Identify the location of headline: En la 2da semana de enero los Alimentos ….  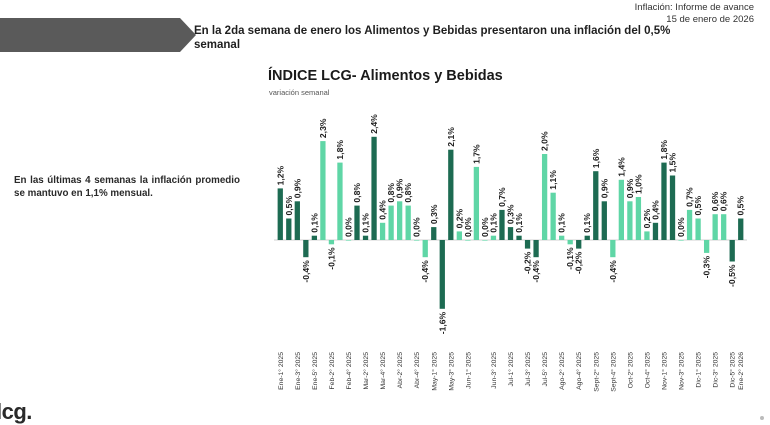
(432, 38).